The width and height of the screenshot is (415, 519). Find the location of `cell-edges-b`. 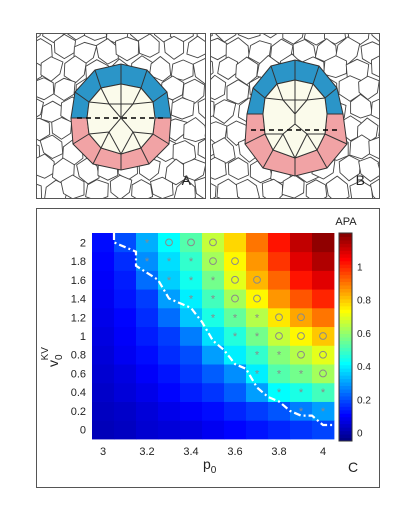

cell-edges-b is located at coordinates (296, 118).